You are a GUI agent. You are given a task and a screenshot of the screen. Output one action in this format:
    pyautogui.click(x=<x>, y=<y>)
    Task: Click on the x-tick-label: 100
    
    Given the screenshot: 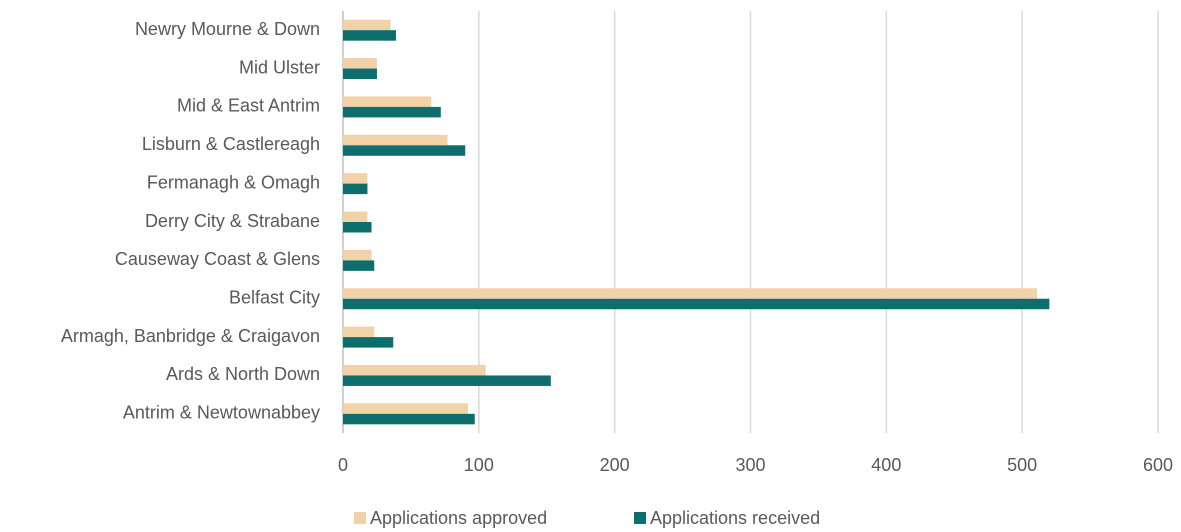 What is the action you would take?
    pyautogui.click(x=479, y=465)
    